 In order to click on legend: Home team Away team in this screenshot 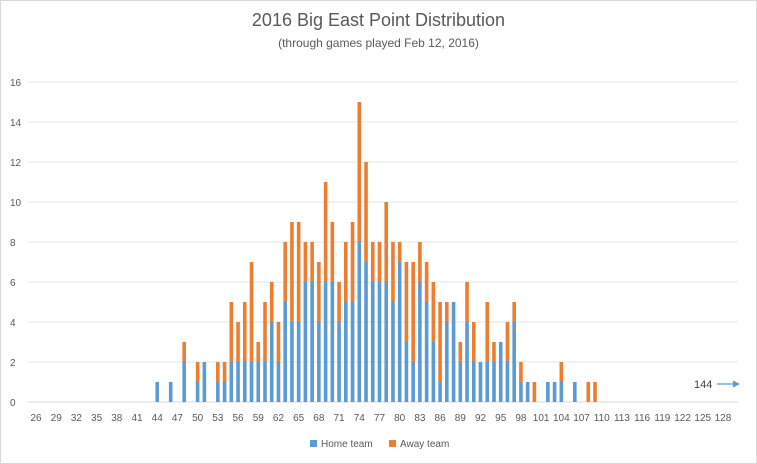, I will do `click(379, 444)`.